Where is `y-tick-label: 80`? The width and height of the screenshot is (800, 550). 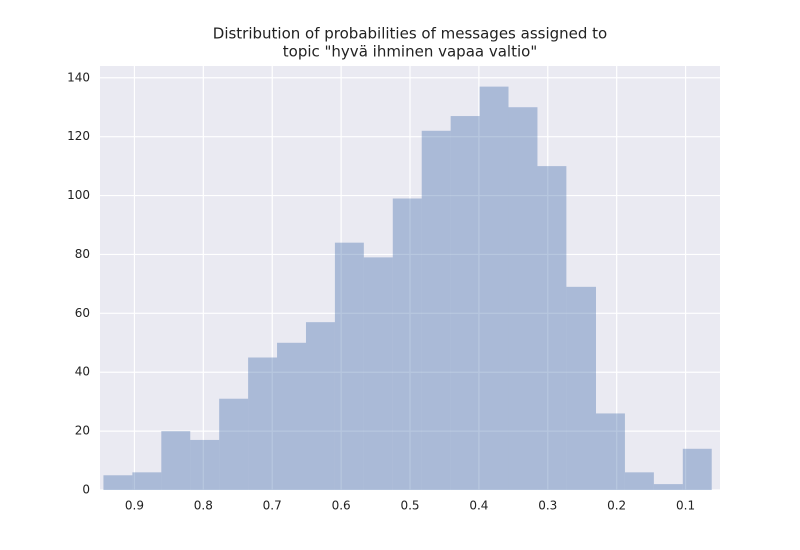
y-tick-label: 80 is located at coordinates (82, 254).